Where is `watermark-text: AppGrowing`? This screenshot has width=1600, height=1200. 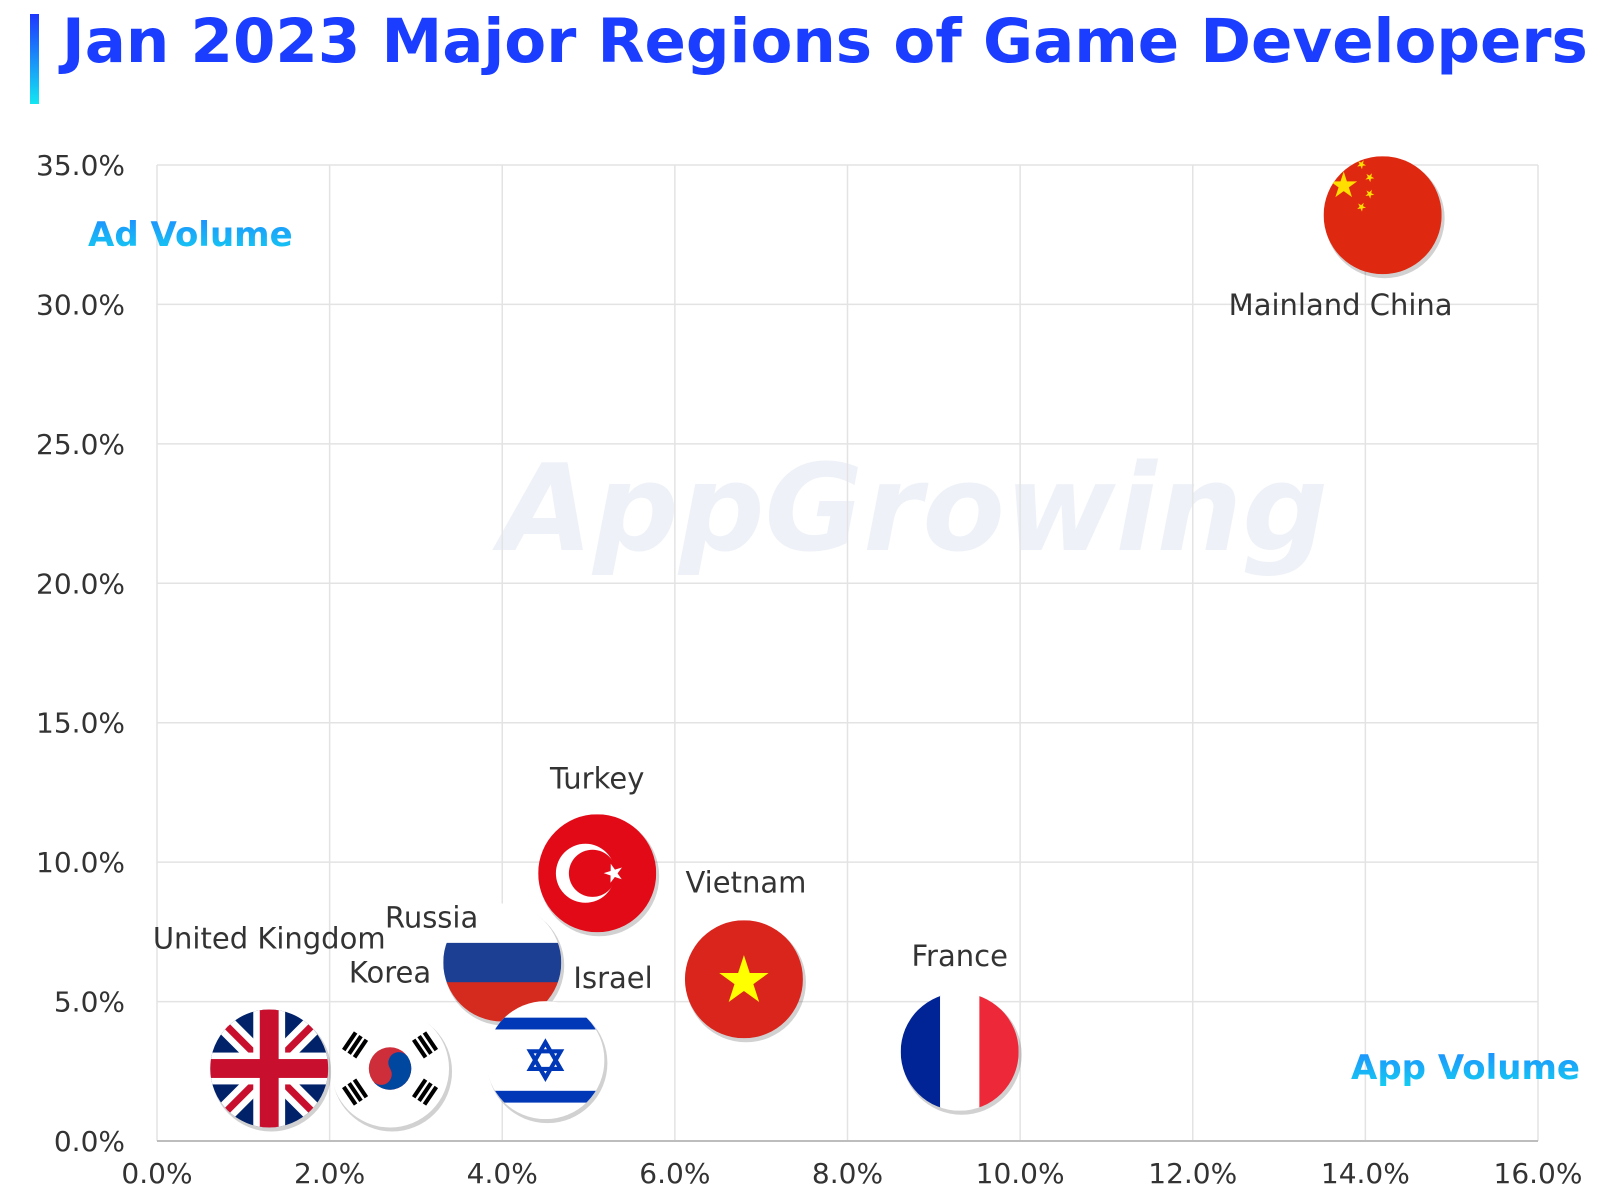 watermark-text: AppGrowing is located at coordinates (910, 509).